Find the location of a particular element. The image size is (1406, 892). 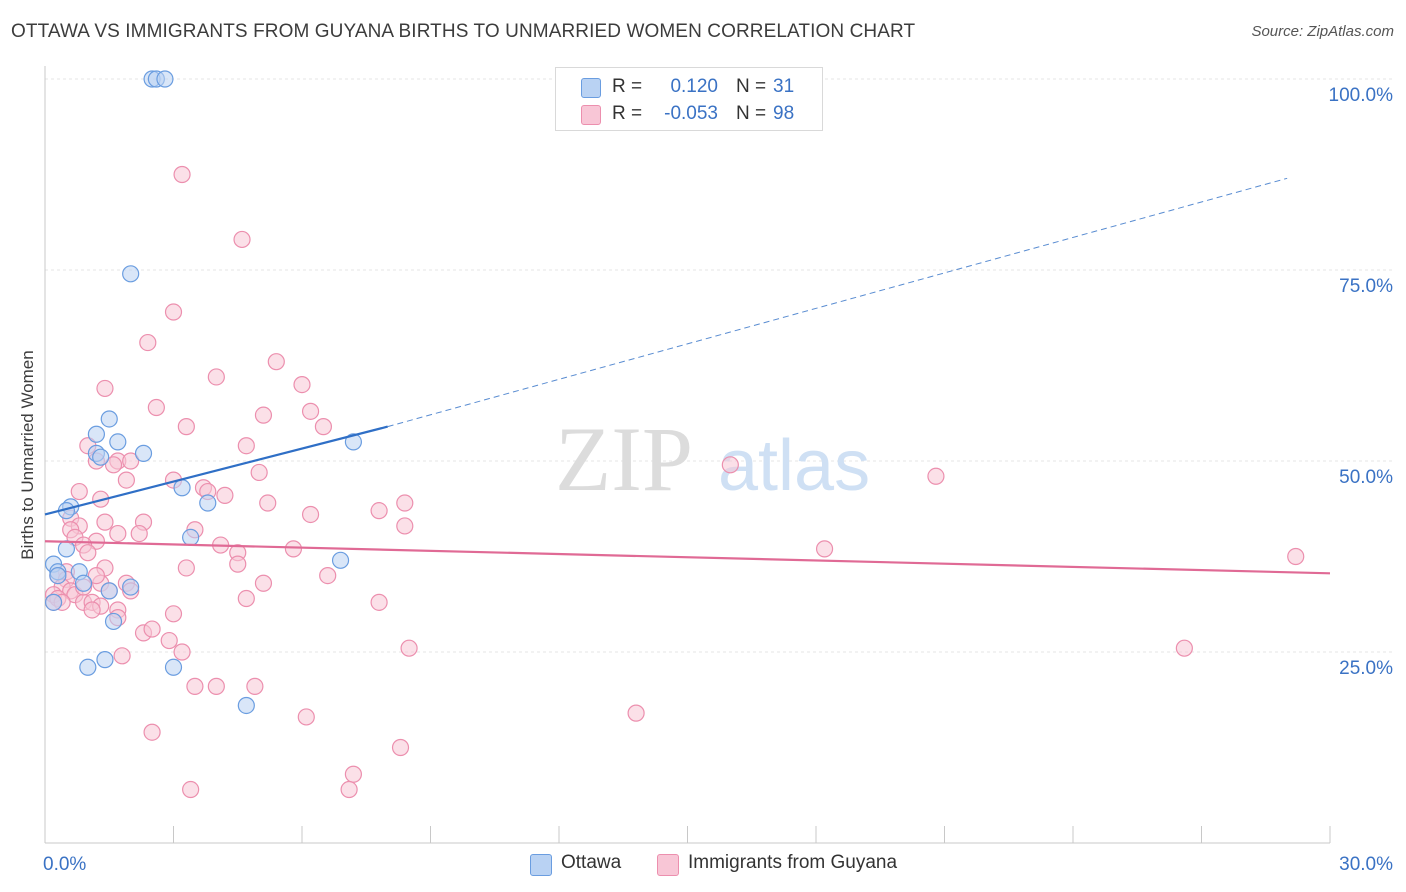

guyana-trend-line is located at coordinates (687, 557).